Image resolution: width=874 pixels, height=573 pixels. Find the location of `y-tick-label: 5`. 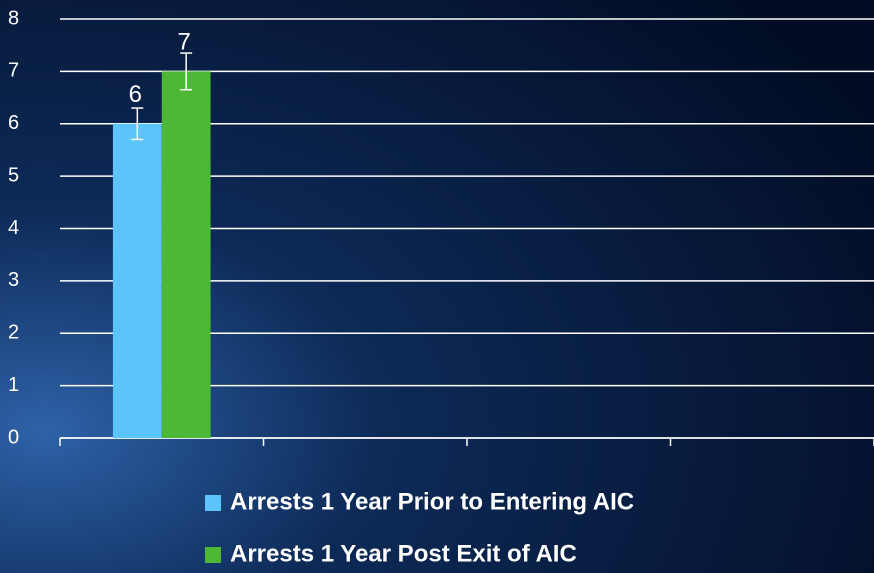

y-tick-label: 5 is located at coordinates (13, 175).